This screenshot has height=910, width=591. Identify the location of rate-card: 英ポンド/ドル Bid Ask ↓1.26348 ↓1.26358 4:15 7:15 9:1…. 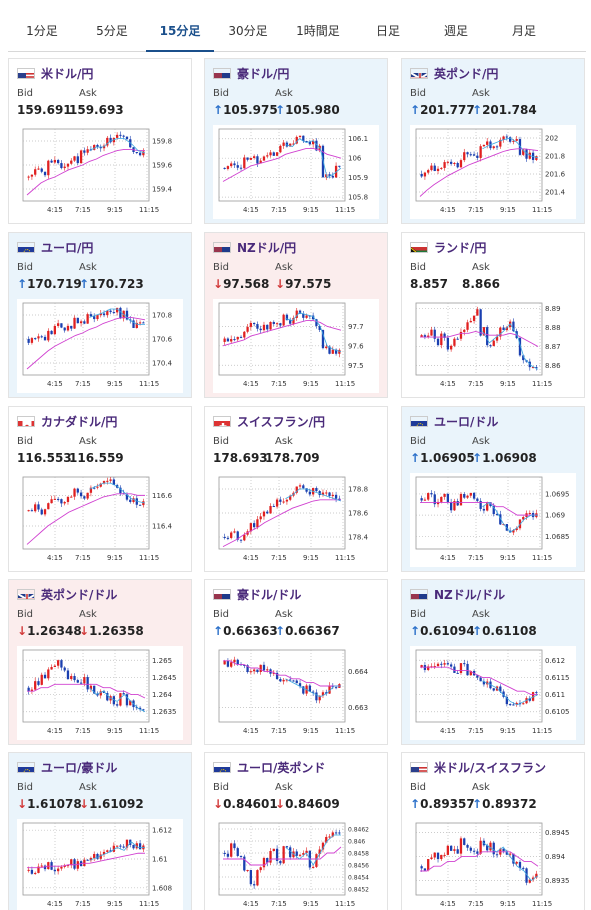
(100, 662).